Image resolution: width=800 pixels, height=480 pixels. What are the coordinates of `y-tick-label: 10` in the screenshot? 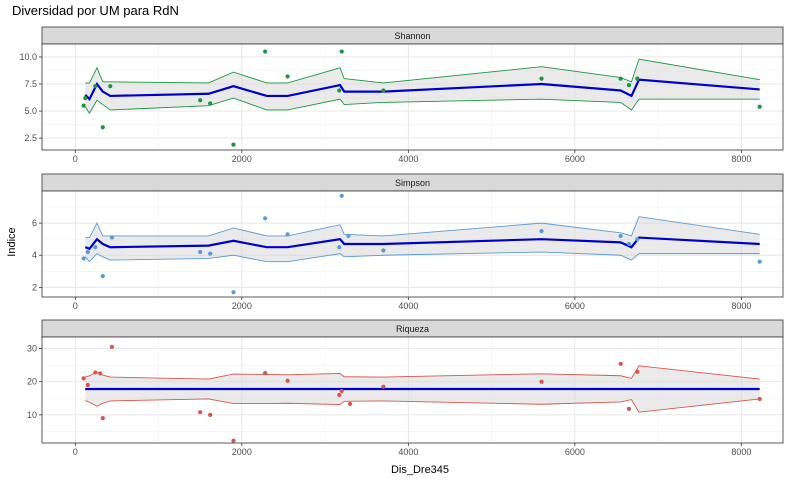 It's located at (32, 415).